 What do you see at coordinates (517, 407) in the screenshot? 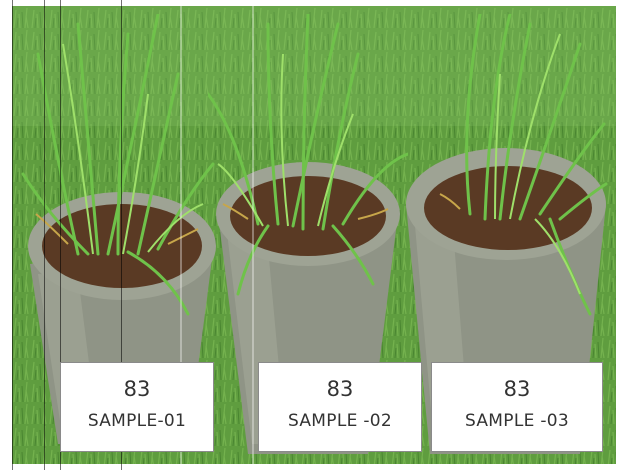
I see `sample-label-03: 83 SAMPLE -03` at bounding box center [517, 407].